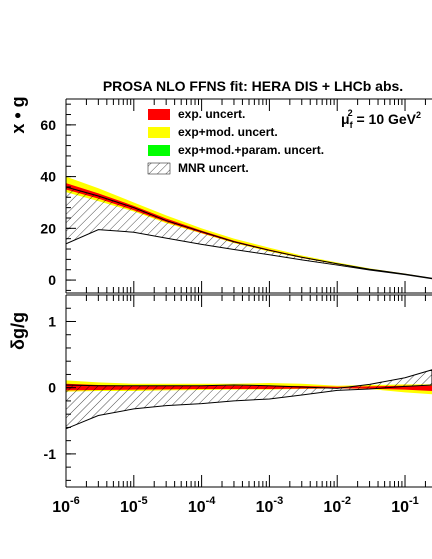 Image resolution: width=432 pixels, height=559 pixels. Describe the element at coordinates (159, 132) in the screenshot. I see `legend-swatch-exp-mod` at that location.